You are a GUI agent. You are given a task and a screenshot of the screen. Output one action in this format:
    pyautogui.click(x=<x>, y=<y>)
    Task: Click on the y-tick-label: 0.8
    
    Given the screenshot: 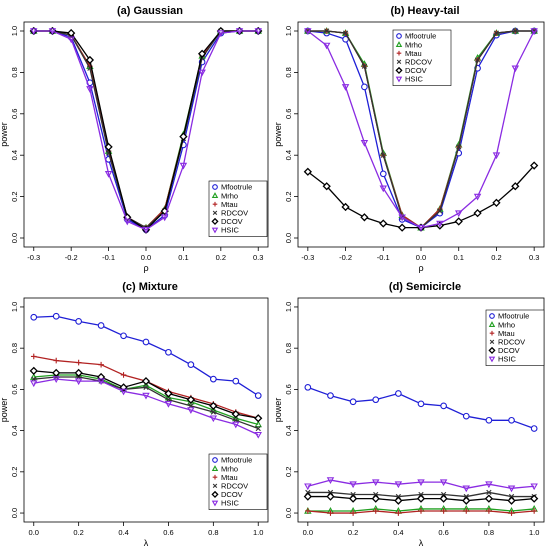 What is the action you would take?
    pyautogui.click(x=288, y=348)
    